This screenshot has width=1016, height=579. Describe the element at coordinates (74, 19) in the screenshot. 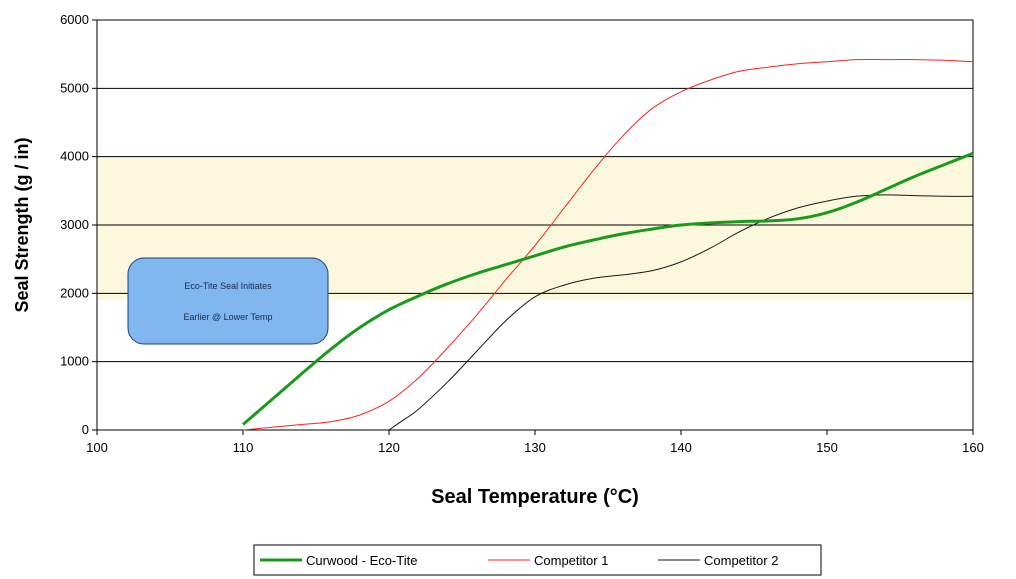

I see `y-tick-label: 6000` at that location.